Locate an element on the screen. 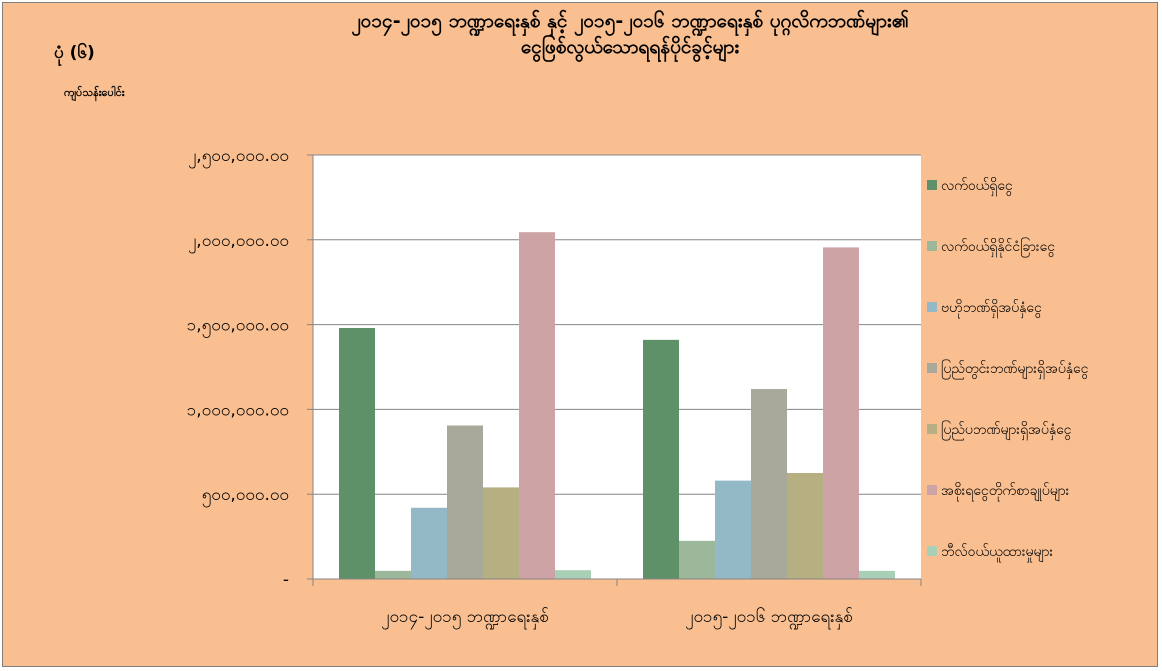  y-tick-label: ၁,၀၀၀,၀၀၀.၀၀ is located at coordinates (238, 410).